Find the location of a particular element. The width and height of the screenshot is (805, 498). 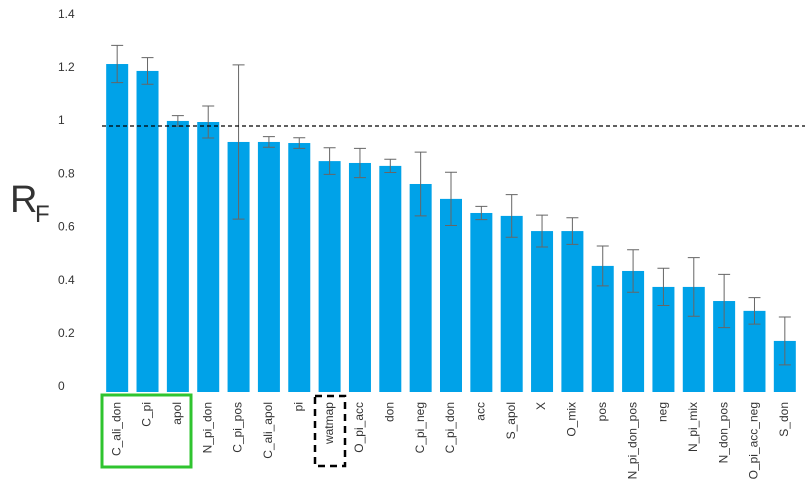

y-tick-label: 0 is located at coordinates (61, 386).